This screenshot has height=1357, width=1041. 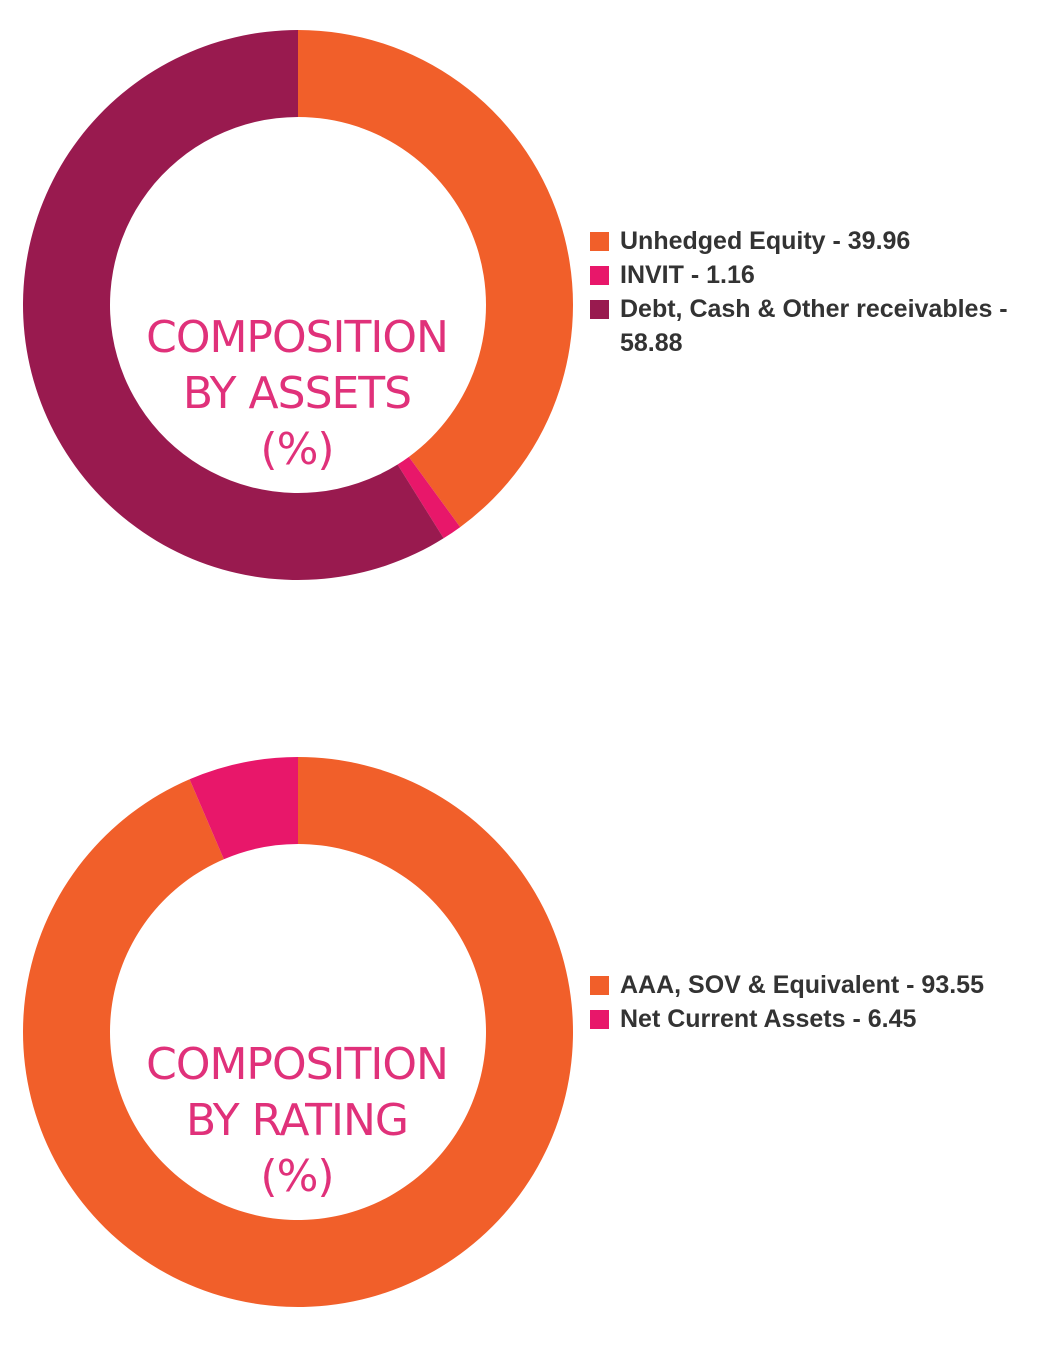 I want to click on rating-title-line-1: COMPOSITION, so click(x=297, y=1064).